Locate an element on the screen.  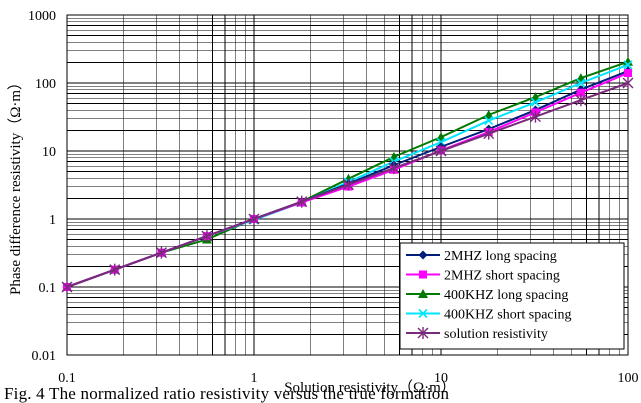
legend-label: 2MHZ long spacing is located at coordinates (500, 256).